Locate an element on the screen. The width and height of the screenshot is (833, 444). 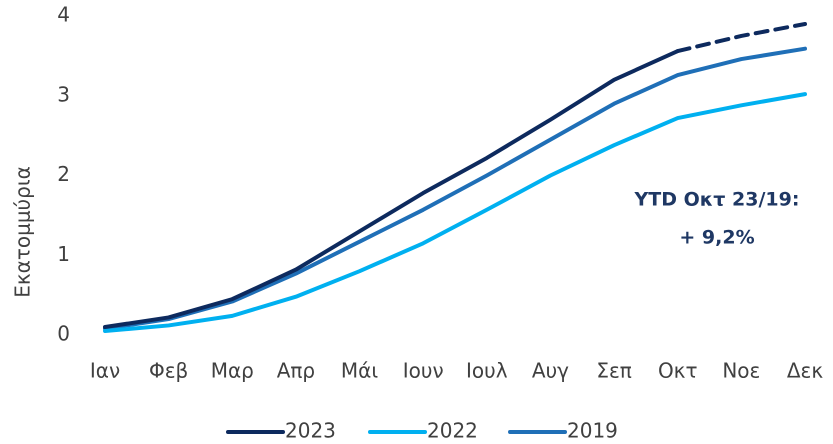
x-tick-label: Μαρ is located at coordinates (232, 371).